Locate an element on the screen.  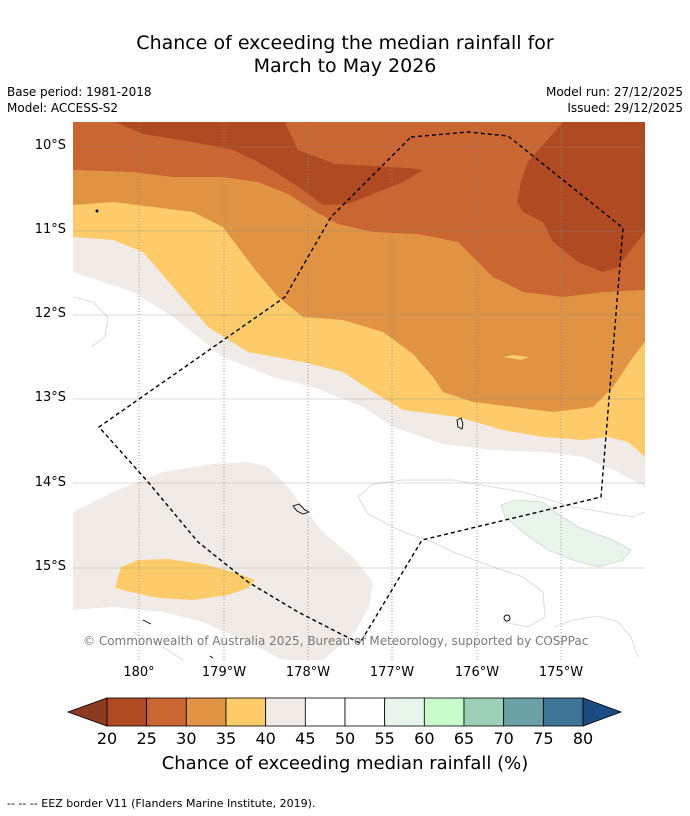
colorbar-tick-label: 20 is located at coordinates (107, 738).